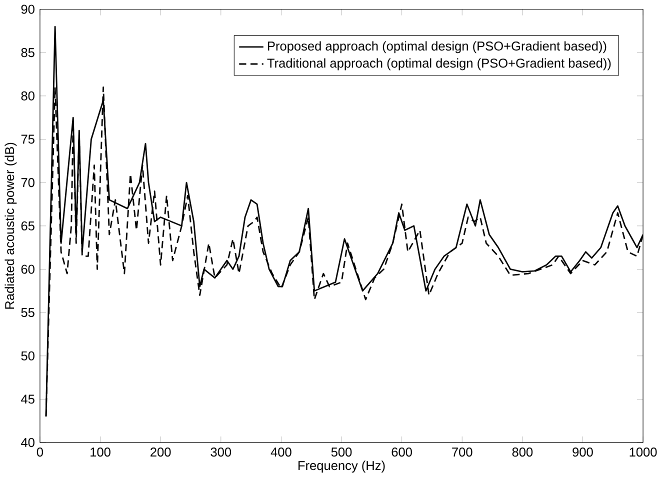  I want to click on legend-label: Proposed approach (optimal design (PSO+Gradient based)), so click(437, 47).